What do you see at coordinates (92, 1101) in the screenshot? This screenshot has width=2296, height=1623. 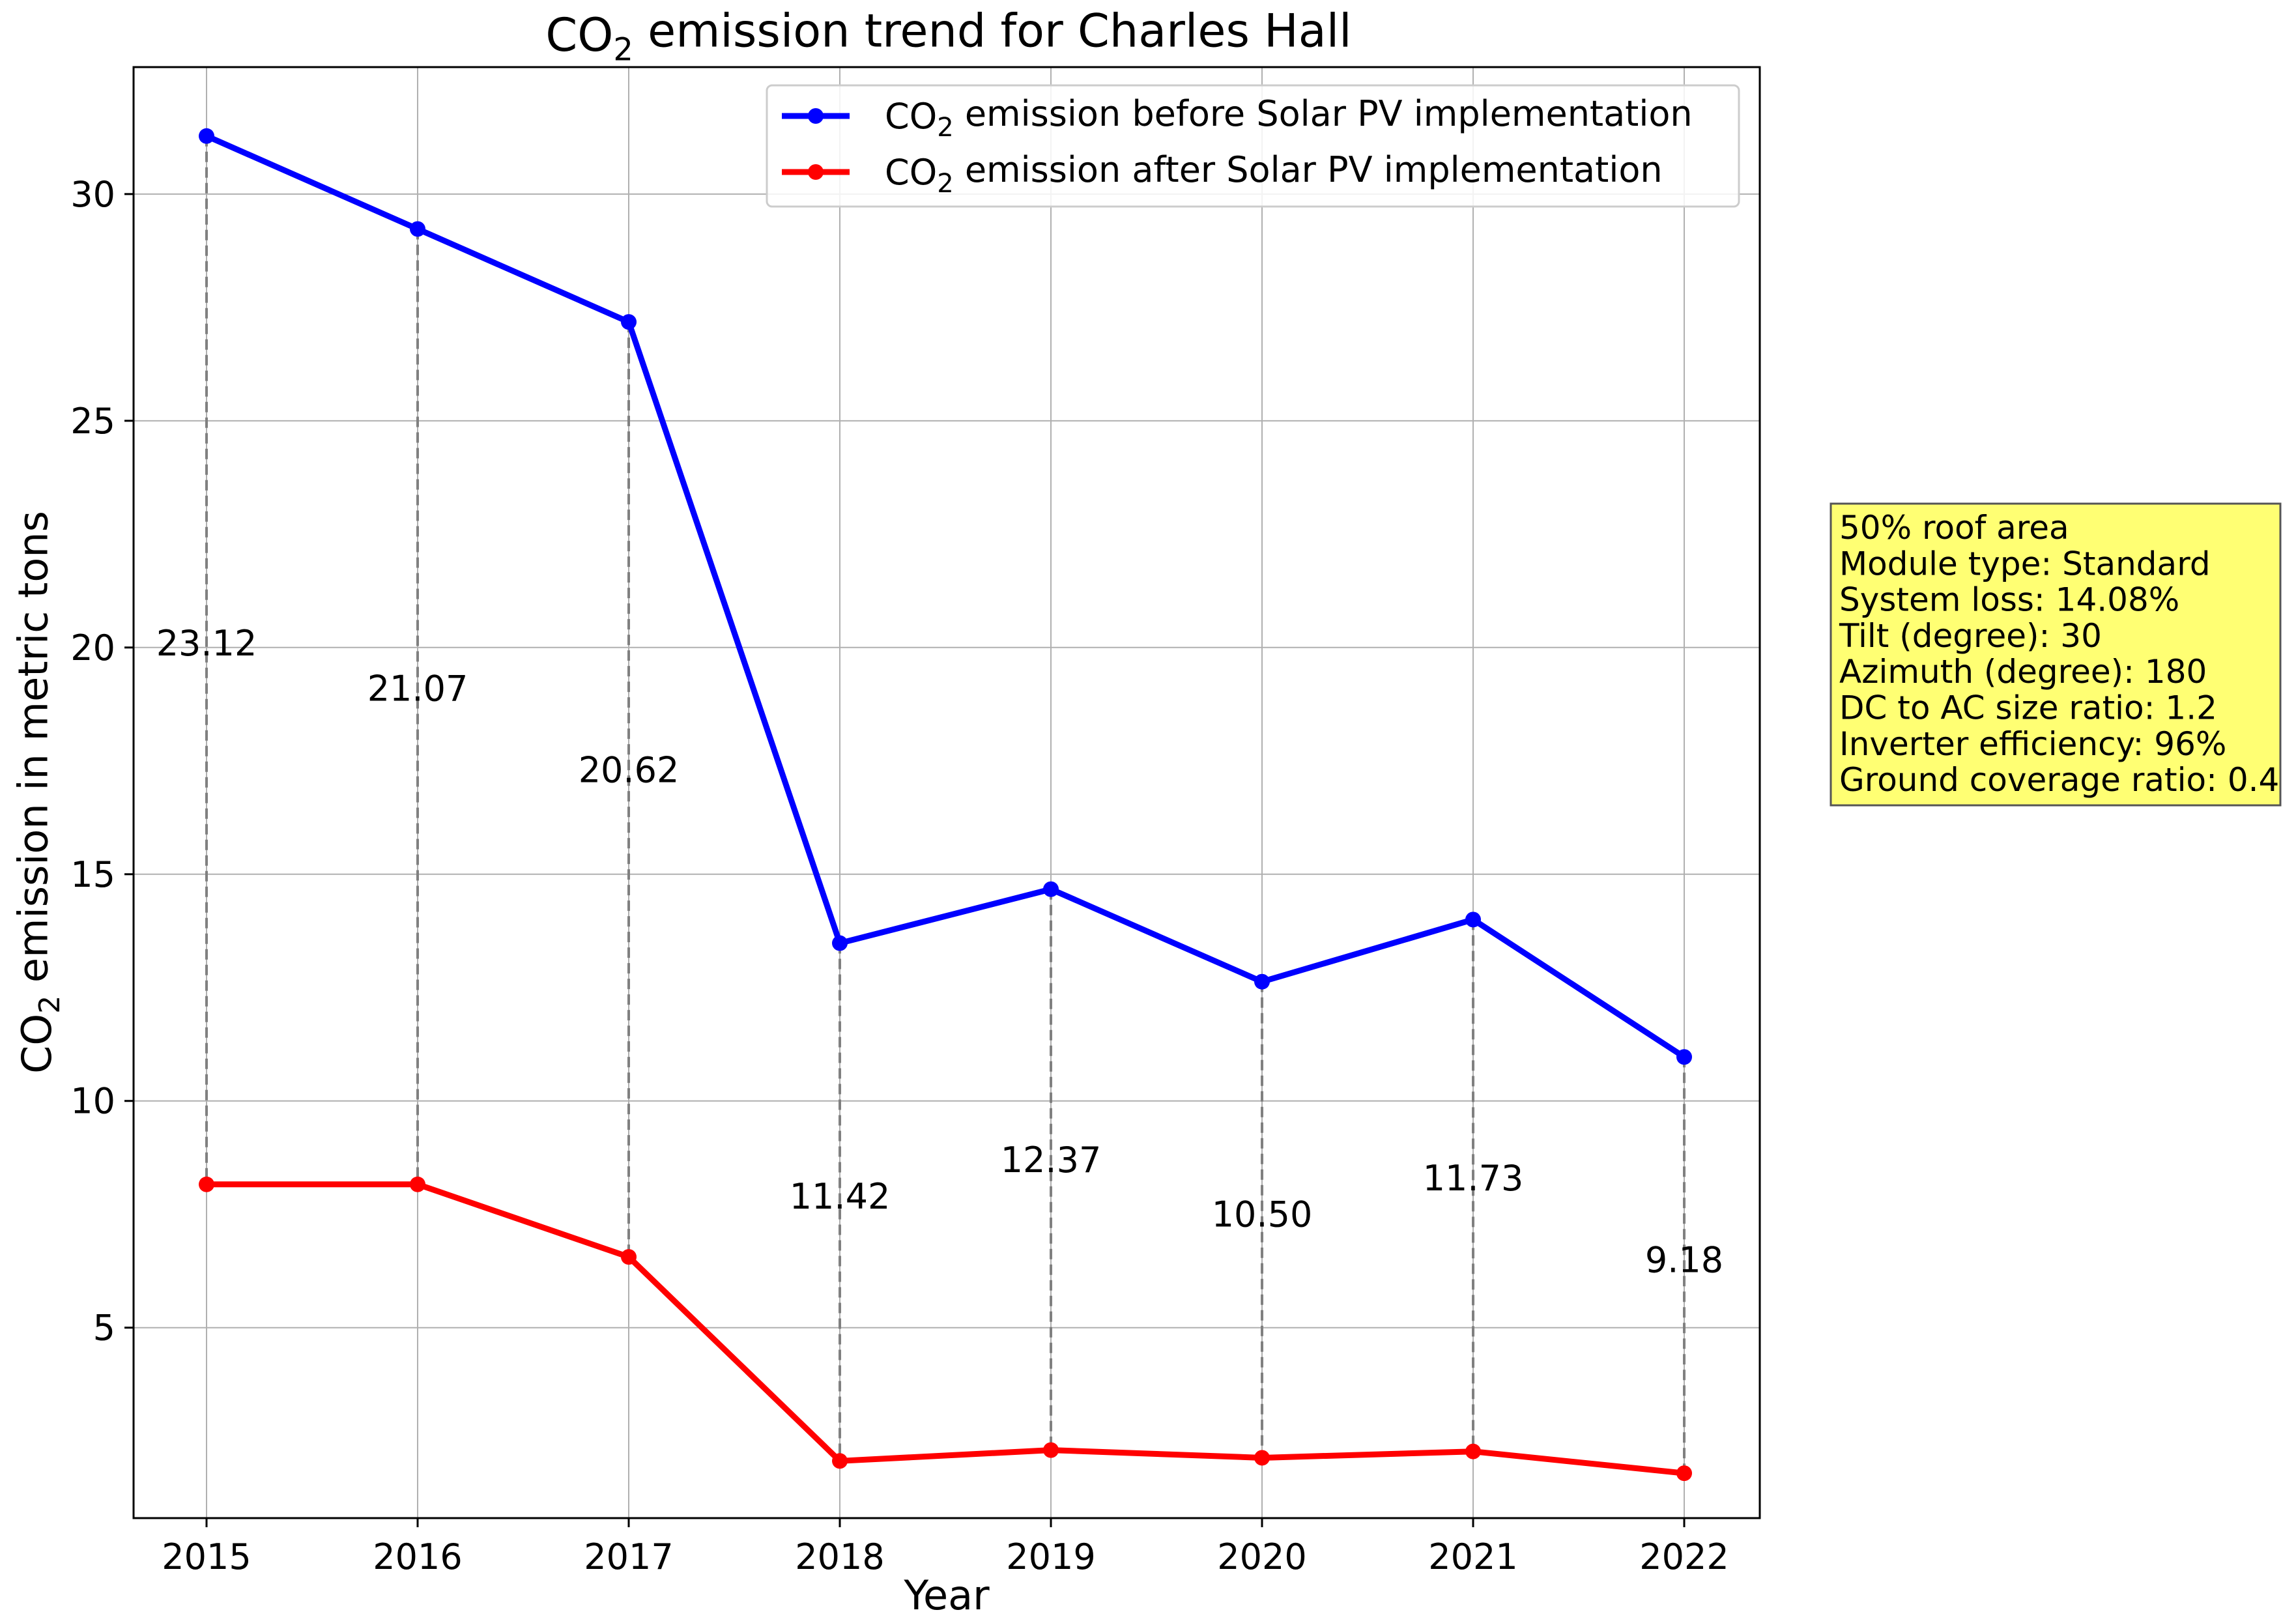 I see `y-tick-label: 10` at bounding box center [92, 1101].